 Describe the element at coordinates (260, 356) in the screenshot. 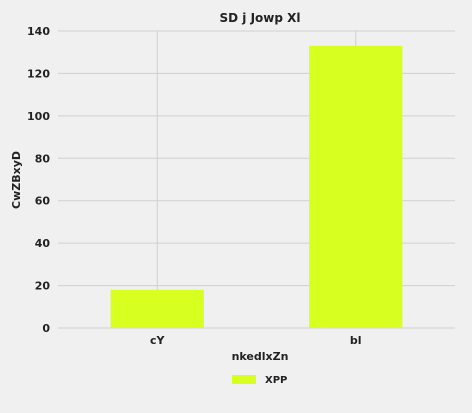

I see `x-axis-label: nkedlxZn` at that location.